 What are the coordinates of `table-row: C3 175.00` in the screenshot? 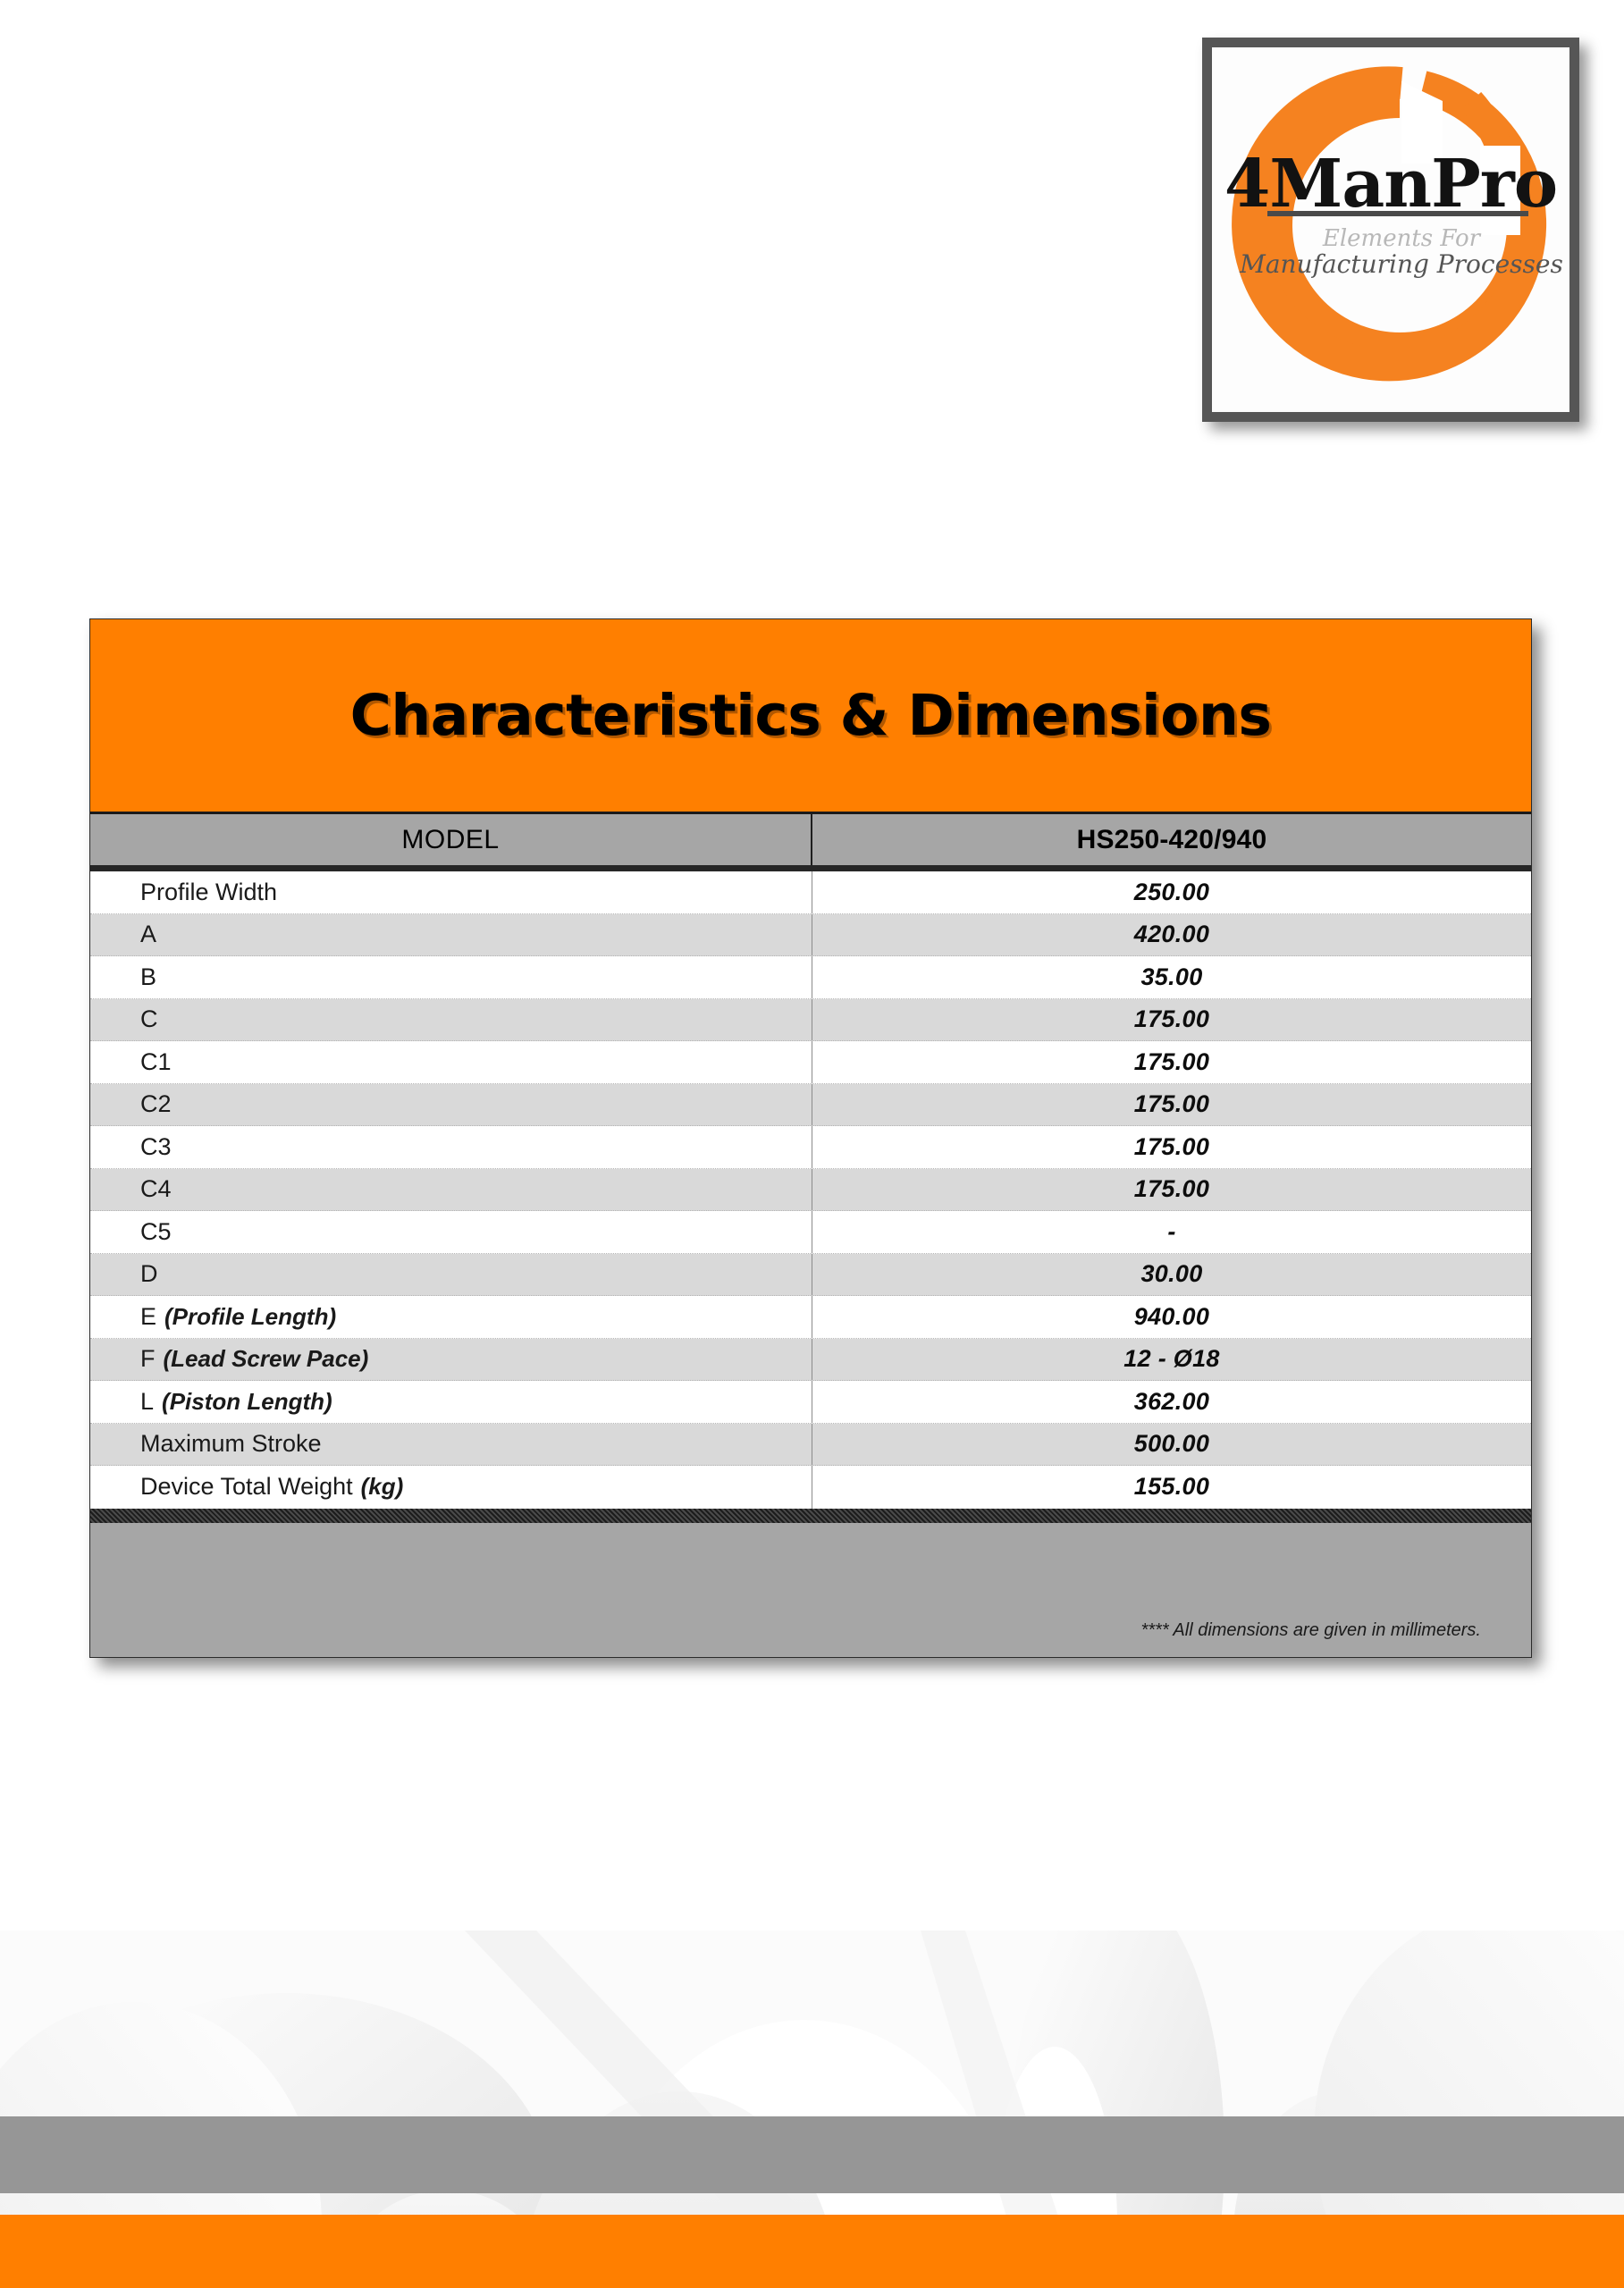 It's located at (810, 1148).